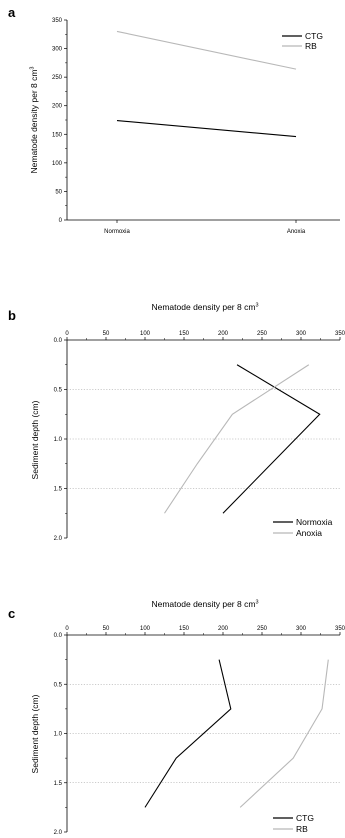 The height and width of the screenshot is (838, 345). I want to click on panel-b-y-axis-title: Sediment depth (cm), so click(35, 439).